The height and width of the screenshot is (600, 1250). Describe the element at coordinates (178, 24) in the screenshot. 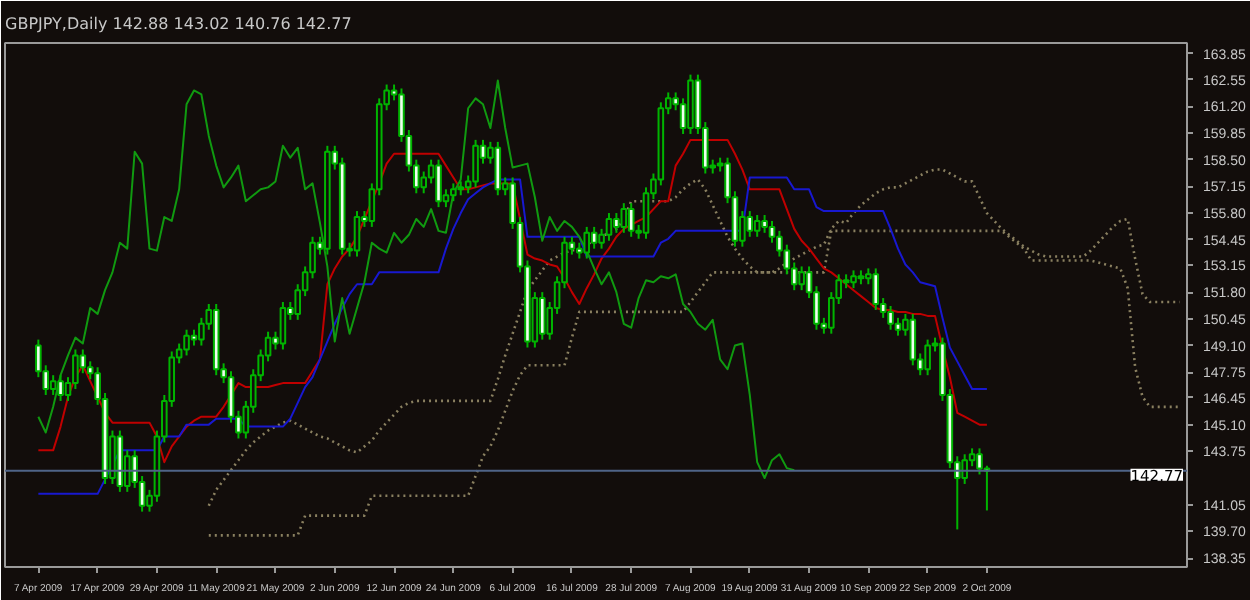

I see `chart-title: GBPJPY,Daily 142.88 143.02 140.76 142.77` at that location.